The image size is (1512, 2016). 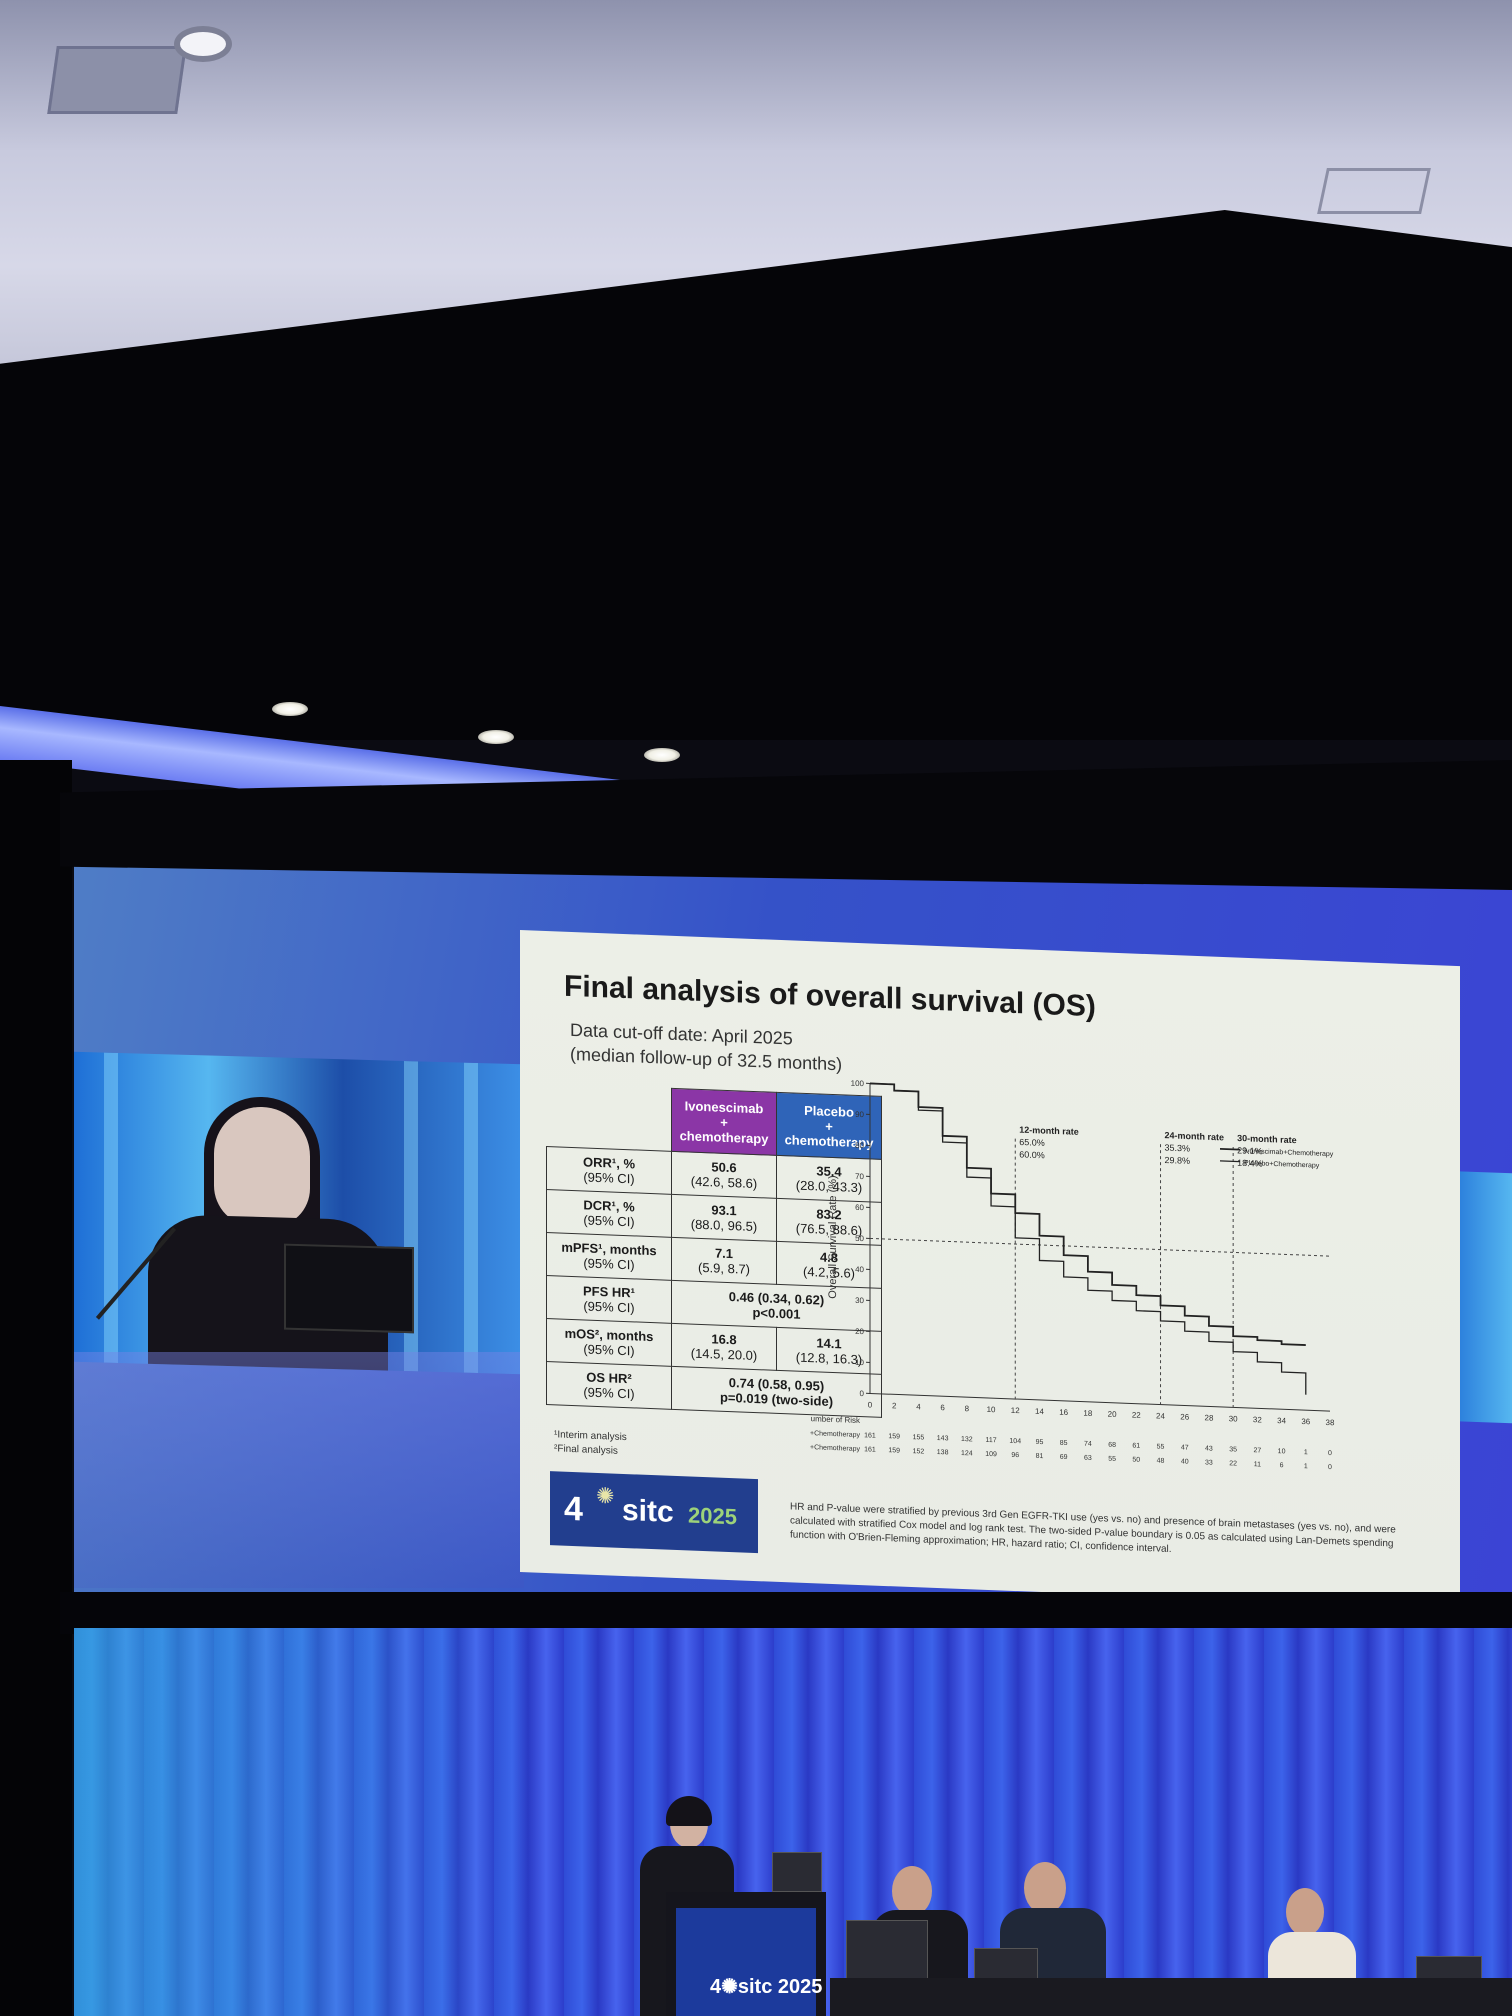 What do you see at coordinates (859, 1238) in the screenshot?
I see `y-tick-label: 50` at bounding box center [859, 1238].